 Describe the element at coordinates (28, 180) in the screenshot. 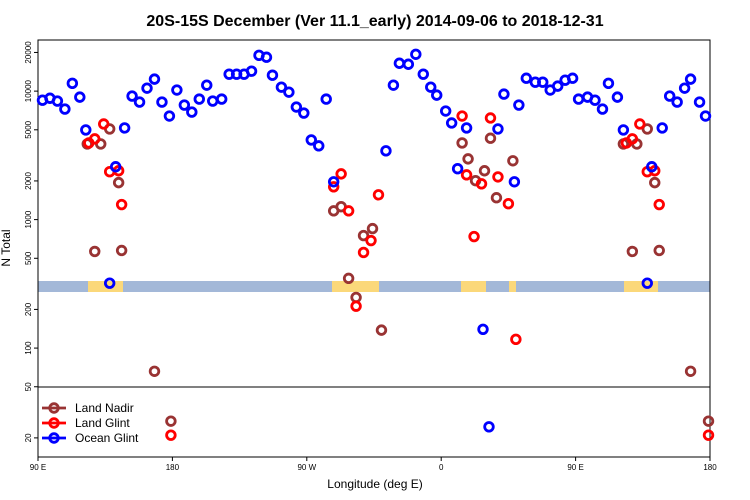

I see `y-tick-label: 2000` at that location.